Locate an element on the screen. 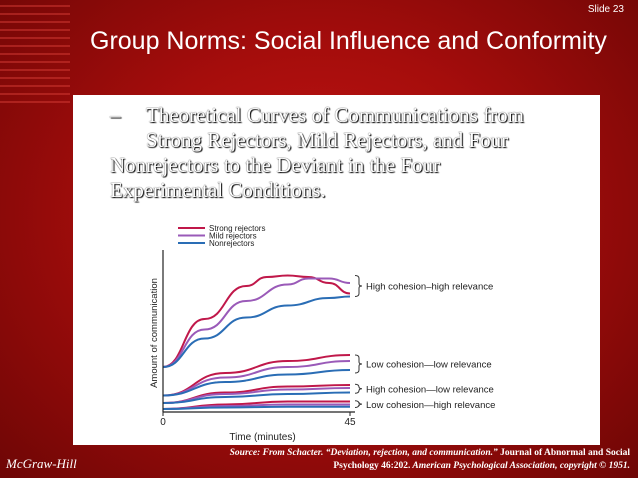  legend-label: Mild rejectors is located at coordinates (233, 236).